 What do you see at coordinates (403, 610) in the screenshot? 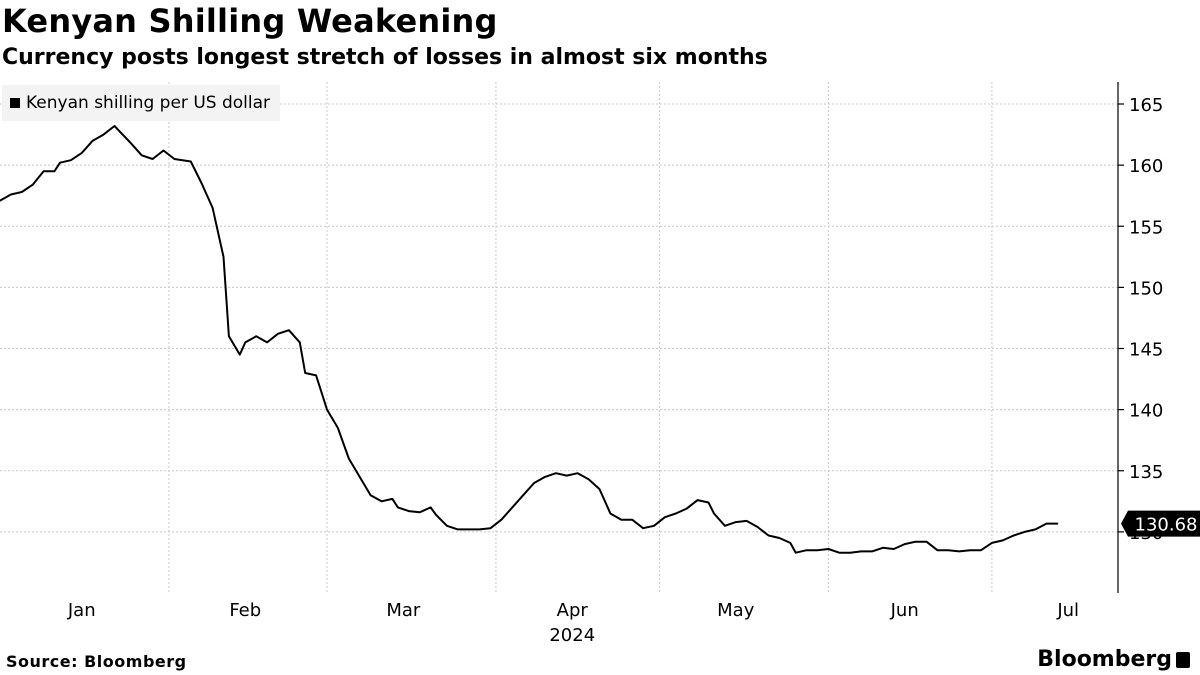
I see `x-tick-label: Mar` at bounding box center [403, 610].